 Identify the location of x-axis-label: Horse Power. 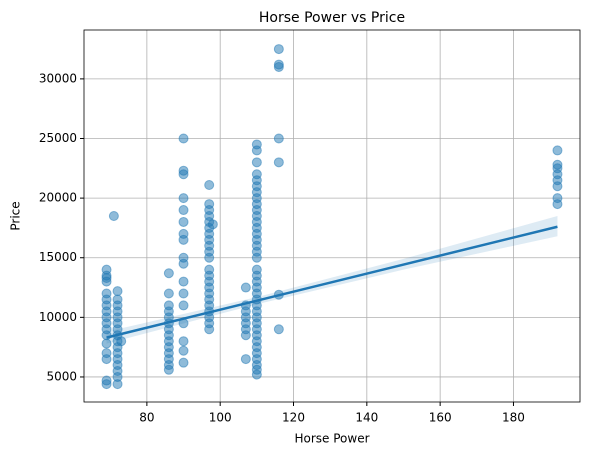
(331, 439).